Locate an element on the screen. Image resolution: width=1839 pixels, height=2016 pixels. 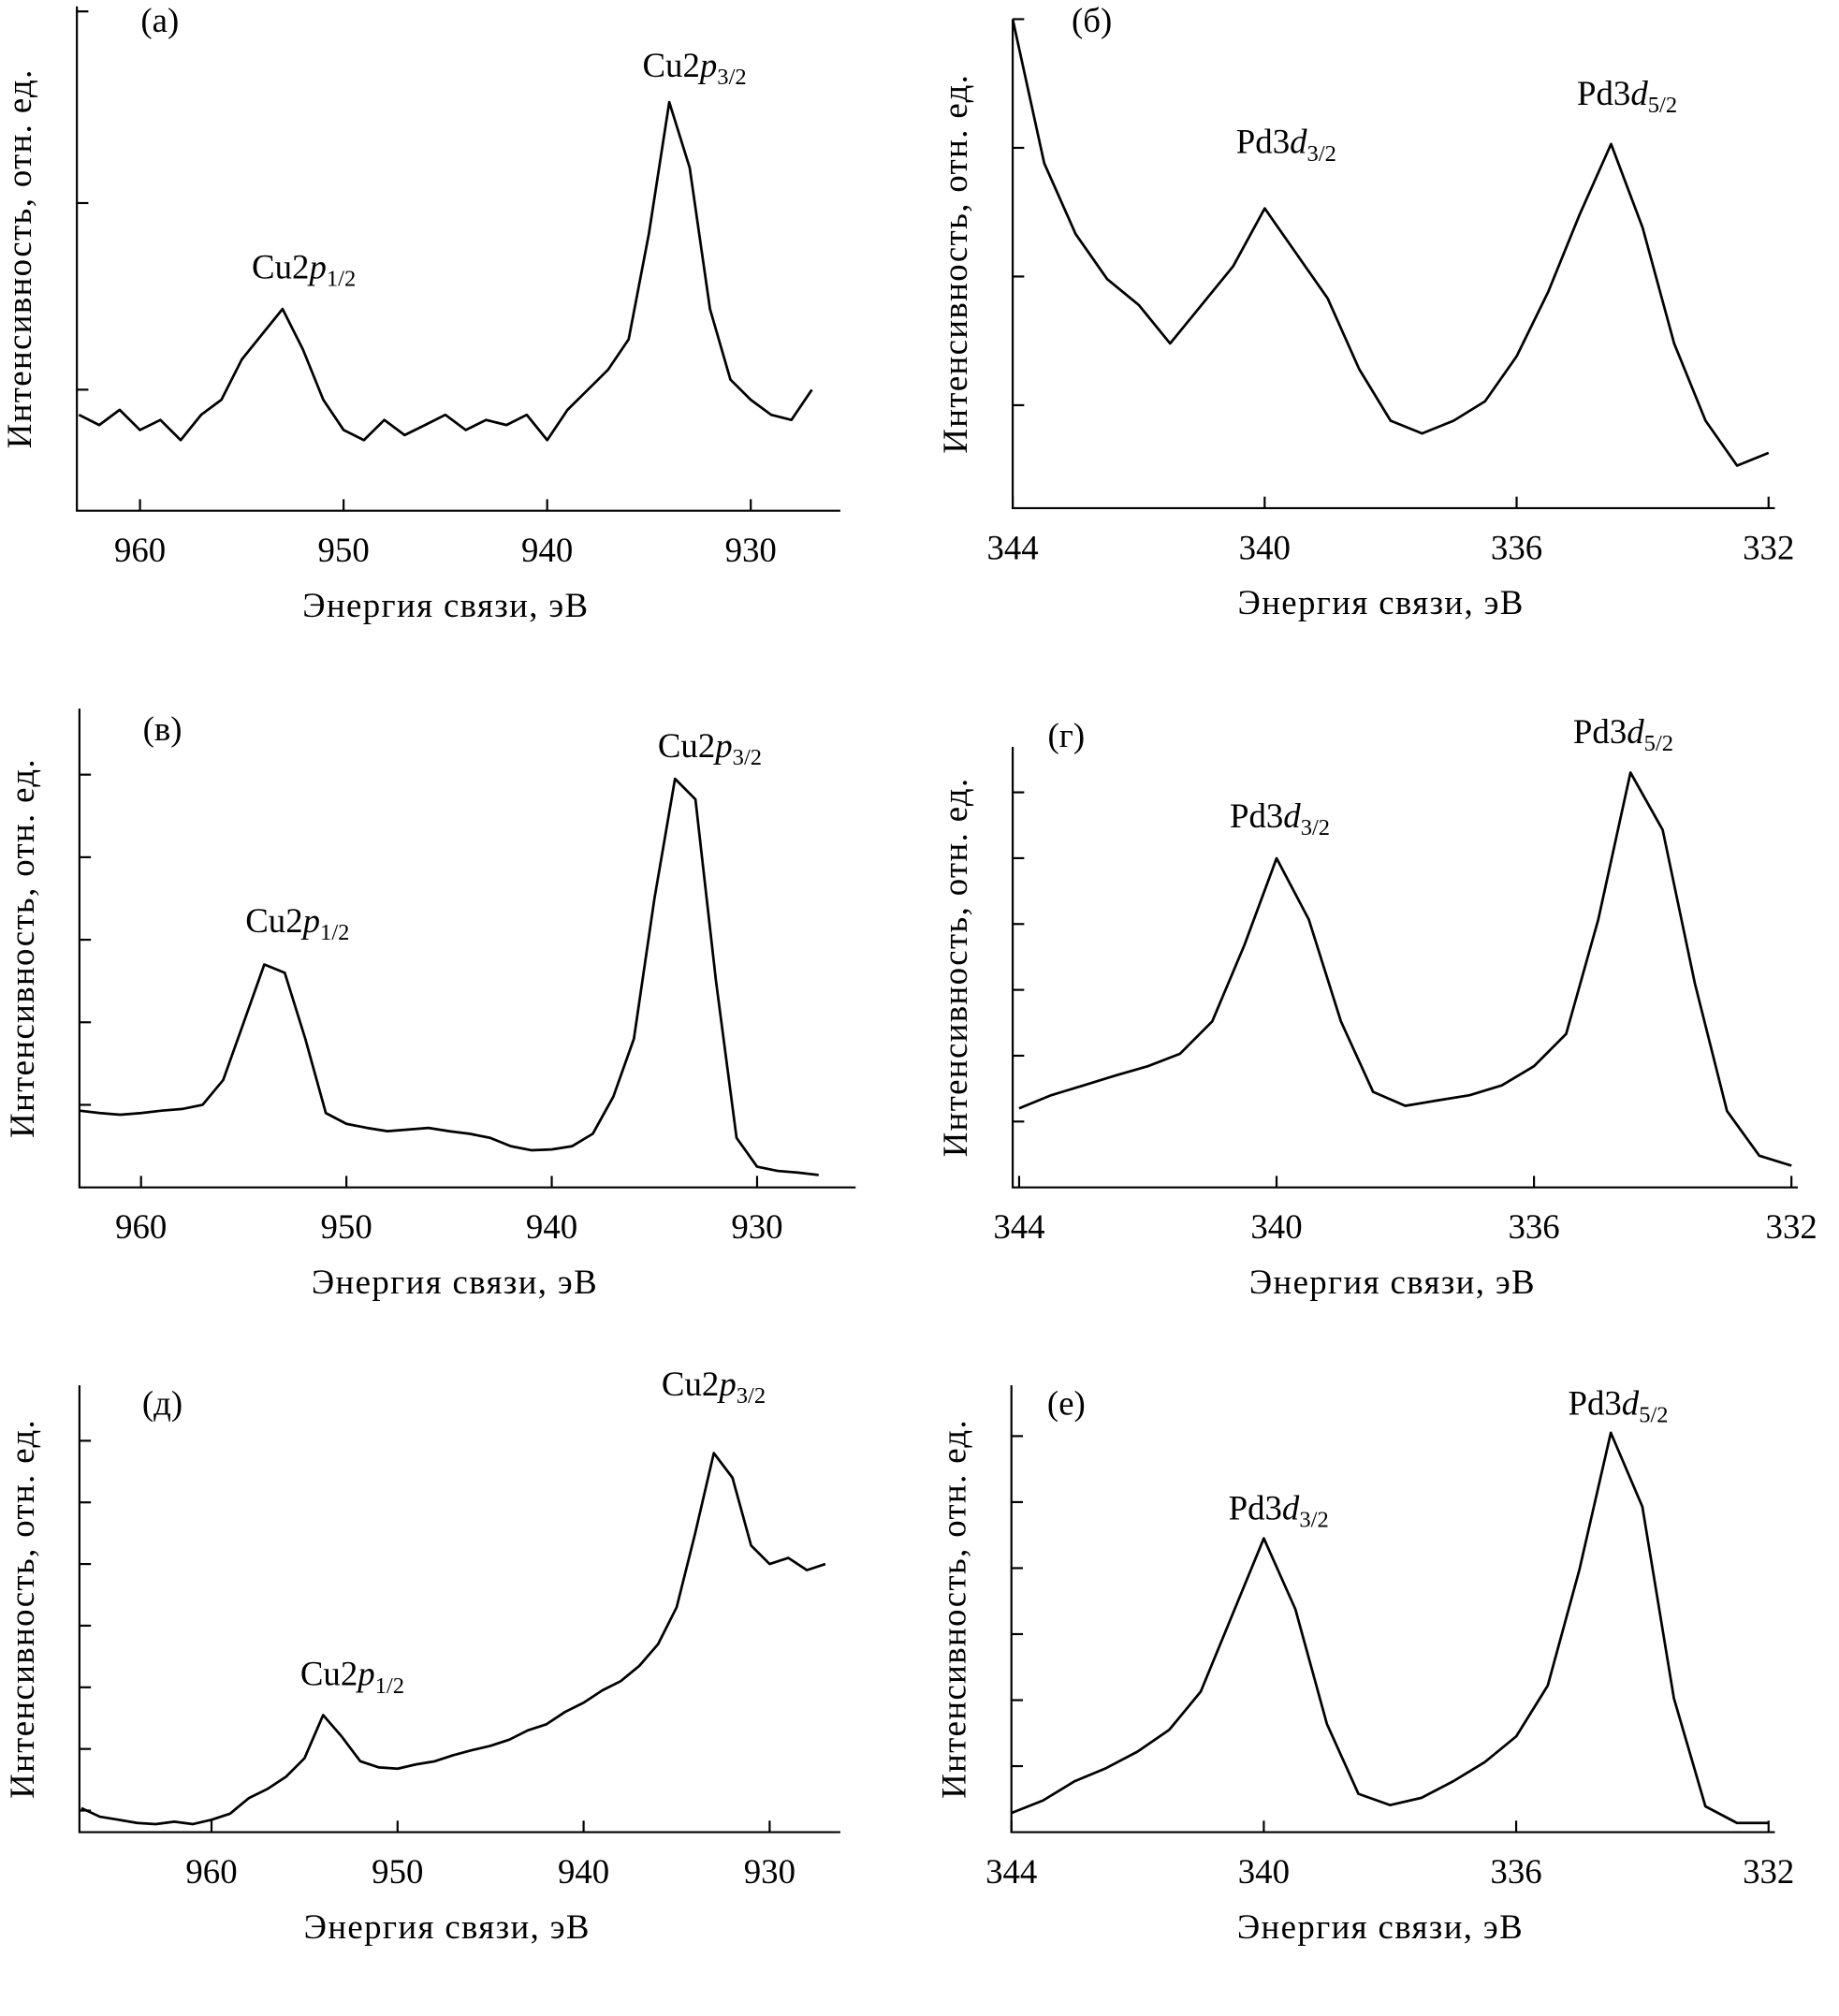
panel-label: (б) is located at coordinates (1092, 20).